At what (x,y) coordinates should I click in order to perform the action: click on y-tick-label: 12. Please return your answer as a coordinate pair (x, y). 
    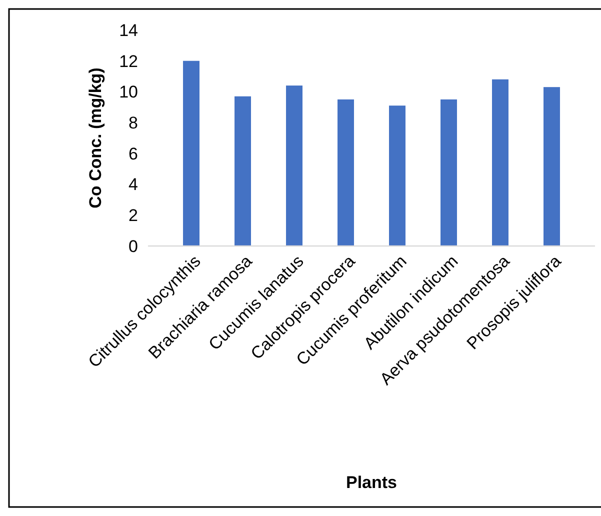
    Looking at the image, I should click on (128, 61).